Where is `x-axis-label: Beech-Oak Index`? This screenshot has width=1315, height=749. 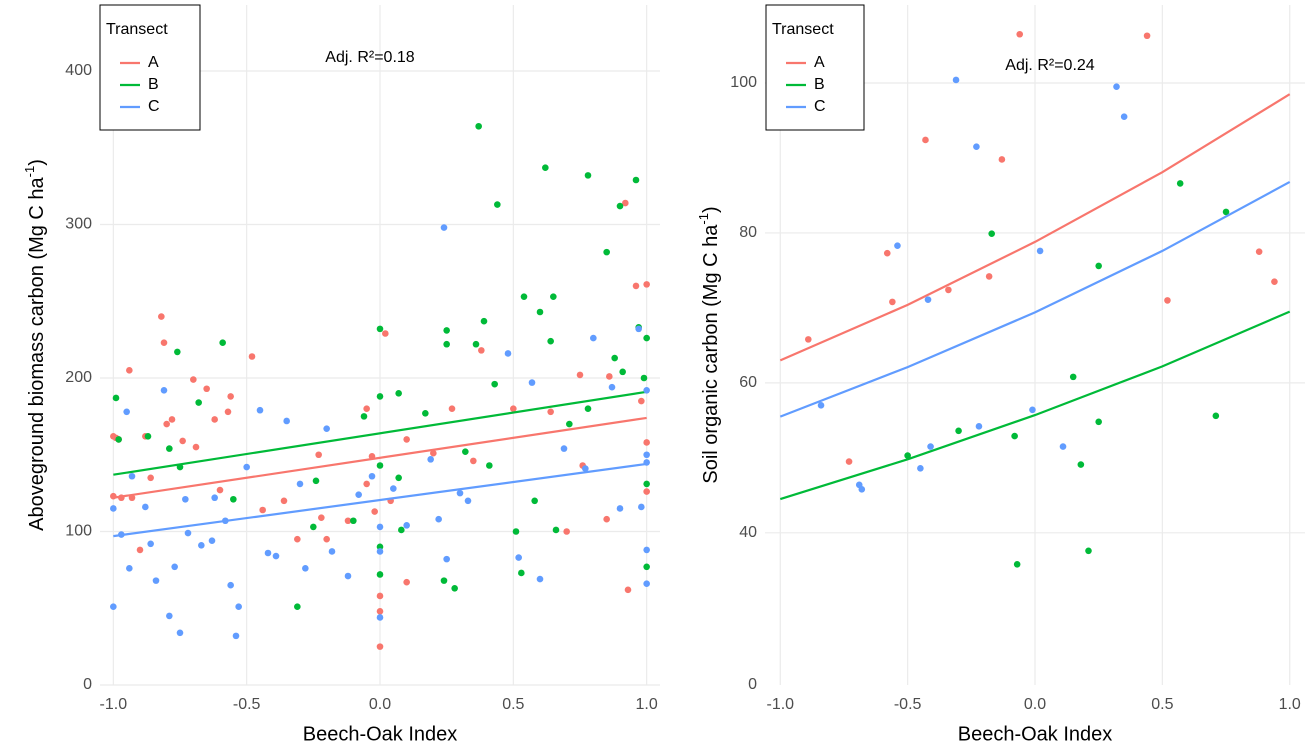 x-axis-label: Beech-Oak Index is located at coordinates (380, 734).